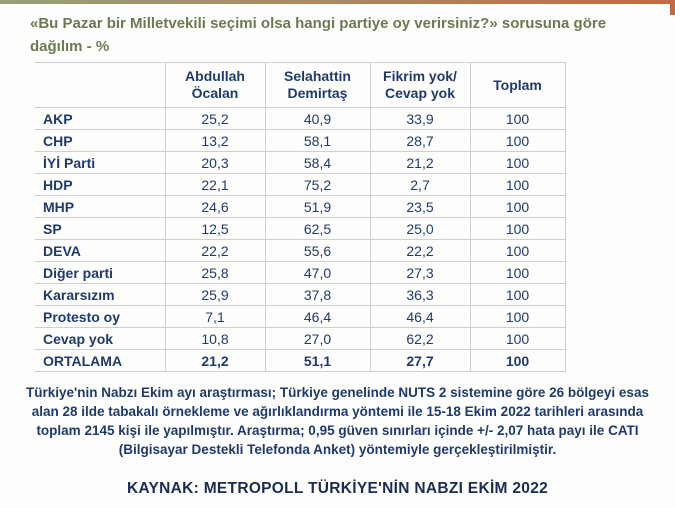 The image size is (675, 508). Describe the element at coordinates (337, 2) in the screenshot. I see `top-accent-bar` at that location.